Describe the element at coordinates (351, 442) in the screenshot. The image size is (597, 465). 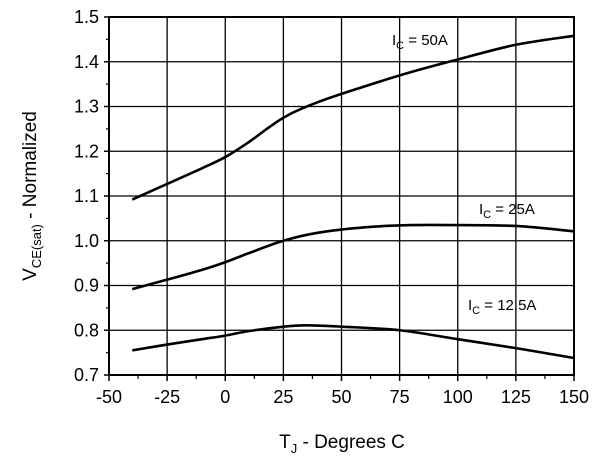
I see `x-axis-label-rest: - Degrees C` at that location.